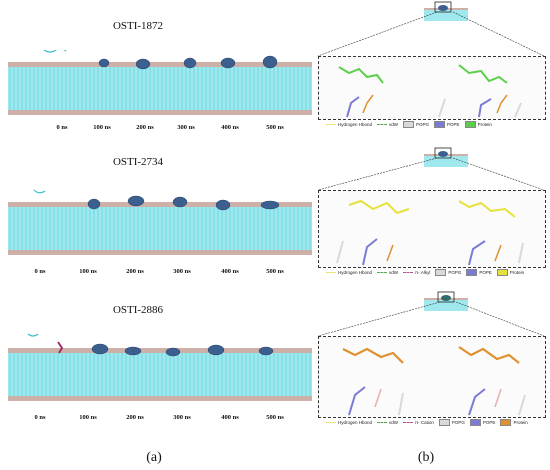  What do you see at coordinates (154, 457) in the screenshot?
I see `panel-label: (a)` at bounding box center [154, 457].